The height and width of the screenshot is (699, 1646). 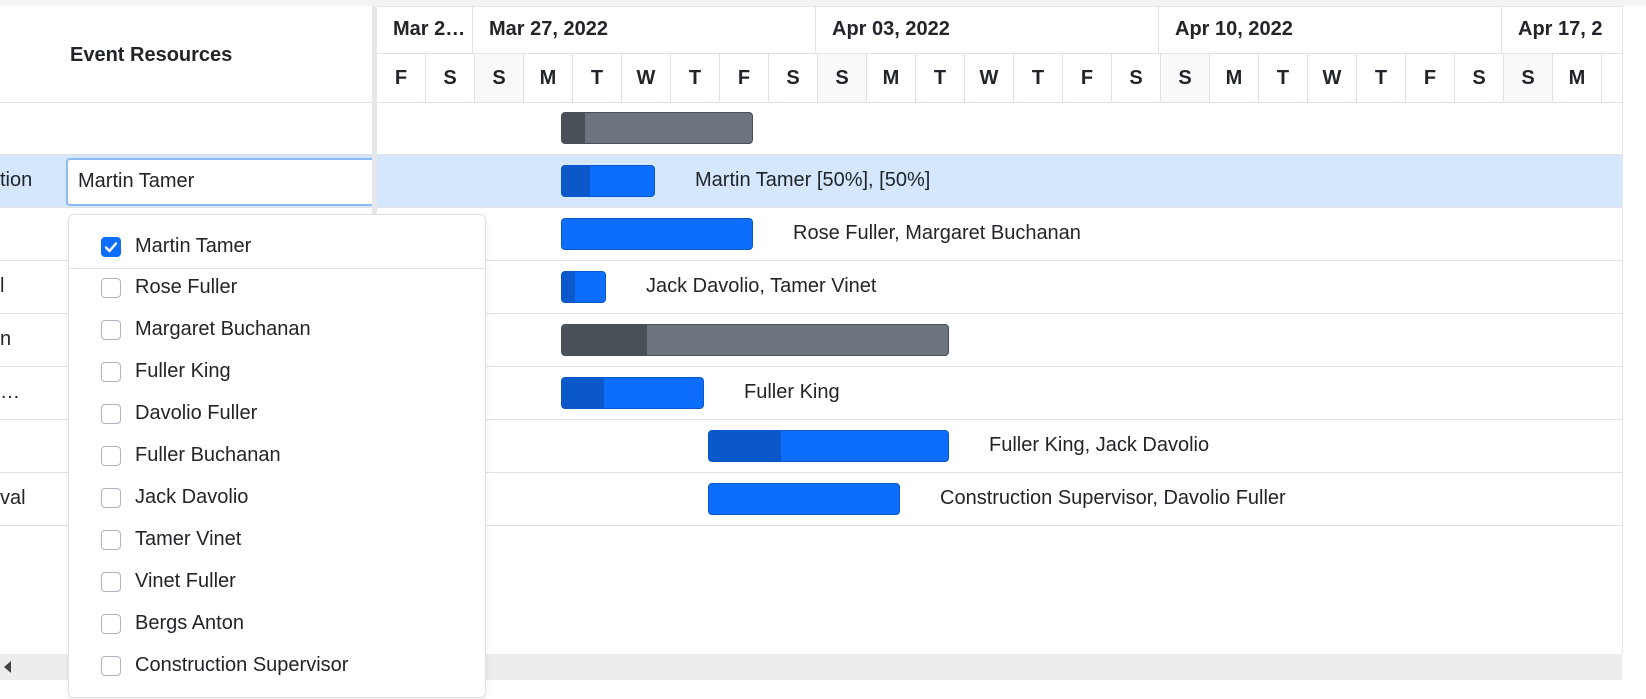 I want to click on resource-option: Rose Fuller, so click(x=277, y=287).